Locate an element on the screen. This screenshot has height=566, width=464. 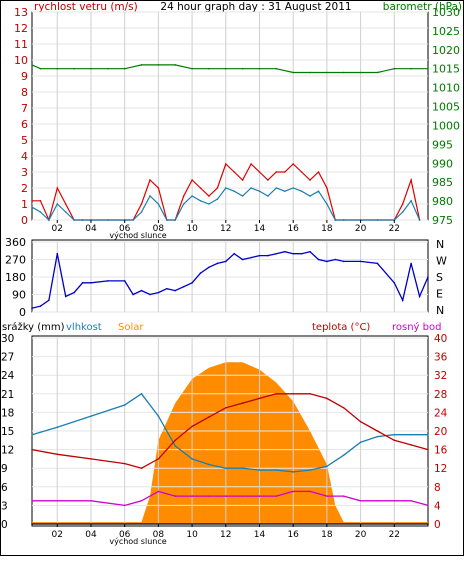
pressure-tick: 990 is located at coordinates (442, 163).